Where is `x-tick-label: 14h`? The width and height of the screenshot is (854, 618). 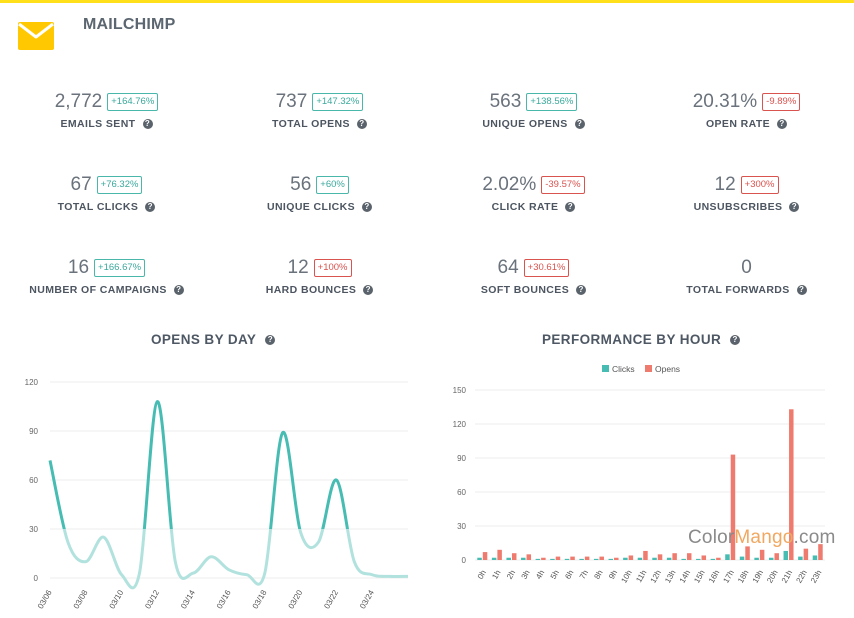 x-tick-label: 14h is located at coordinates (685, 577).